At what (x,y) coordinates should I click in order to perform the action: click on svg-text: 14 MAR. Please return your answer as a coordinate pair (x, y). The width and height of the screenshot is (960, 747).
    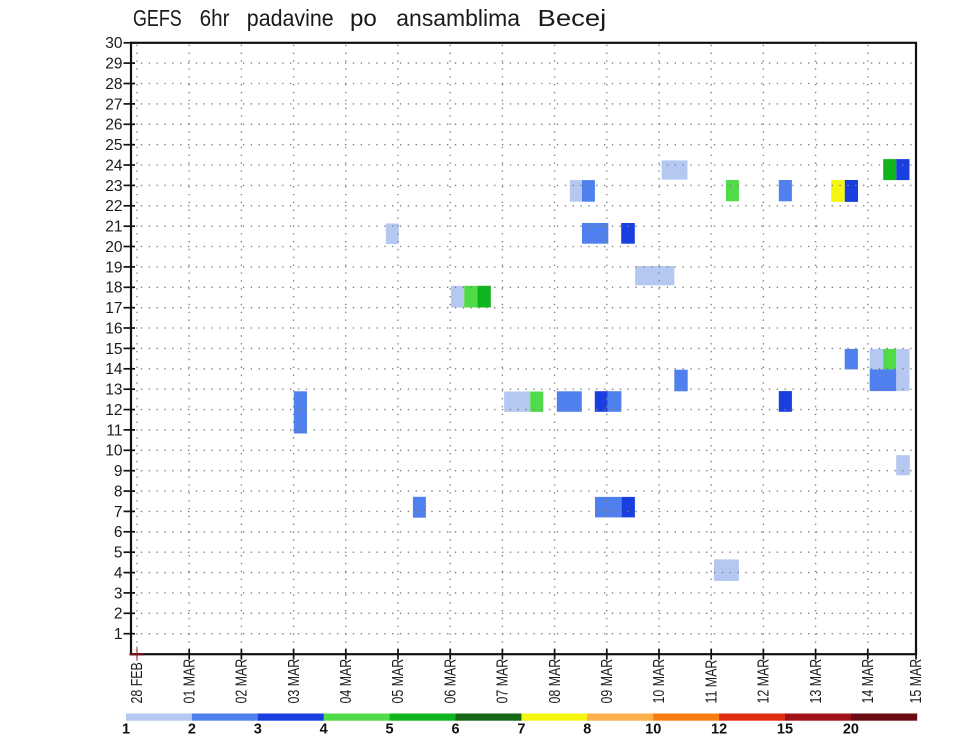
    Looking at the image, I should click on (868, 681).